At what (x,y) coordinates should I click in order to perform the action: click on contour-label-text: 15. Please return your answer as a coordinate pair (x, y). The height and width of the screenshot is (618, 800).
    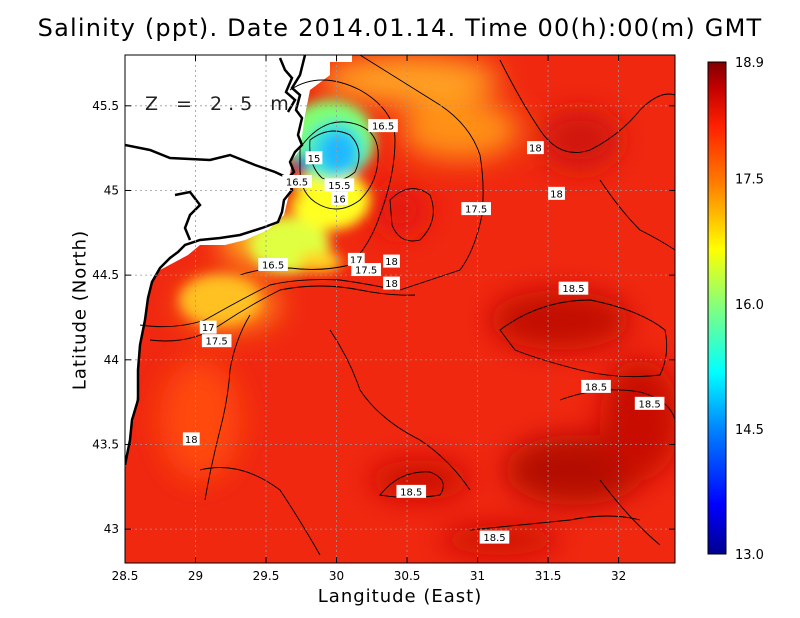
    Looking at the image, I should click on (314, 159).